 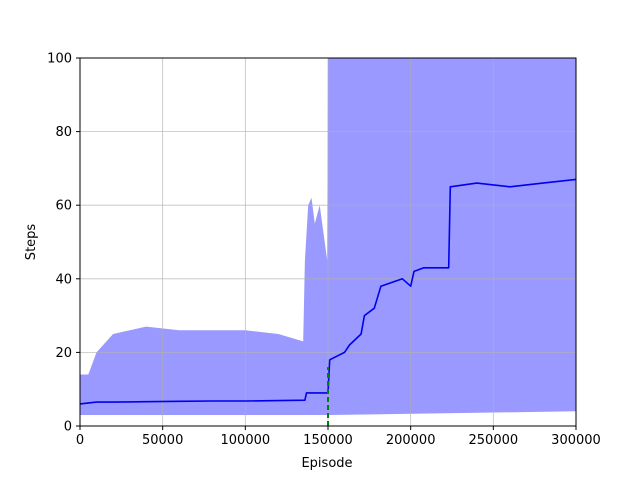 I want to click on y-tick-label: 0, so click(x=68, y=427).